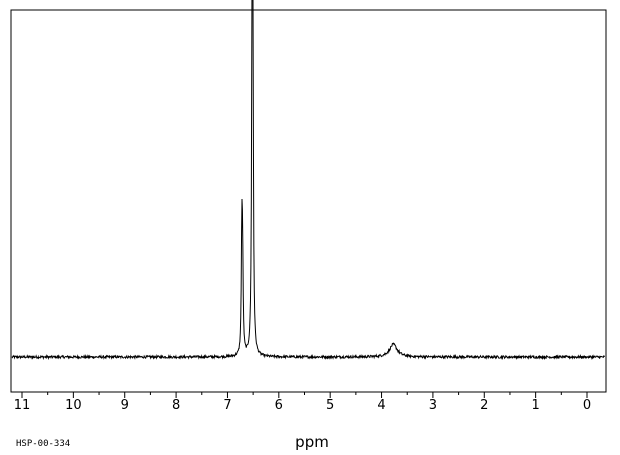  I want to click on x-tick-label-1: 1, so click(535, 405).